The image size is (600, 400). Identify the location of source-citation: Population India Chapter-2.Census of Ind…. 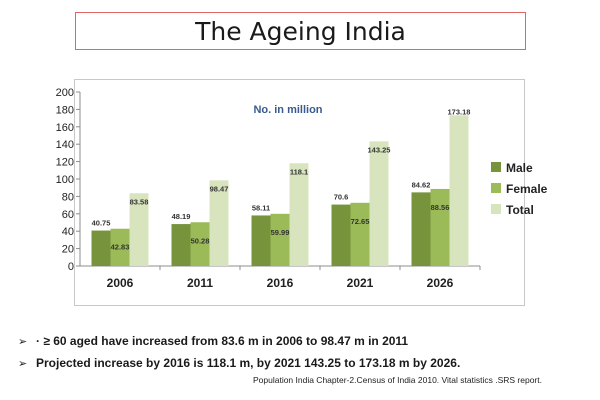
(397, 380).